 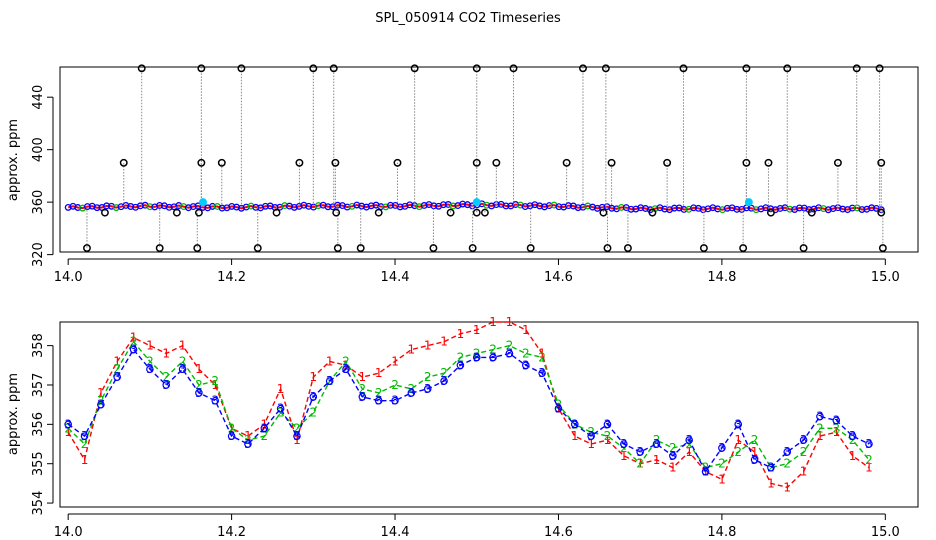 What do you see at coordinates (38, 463) in the screenshot?
I see `bottom-y-tick-label: 355` at bounding box center [38, 463].